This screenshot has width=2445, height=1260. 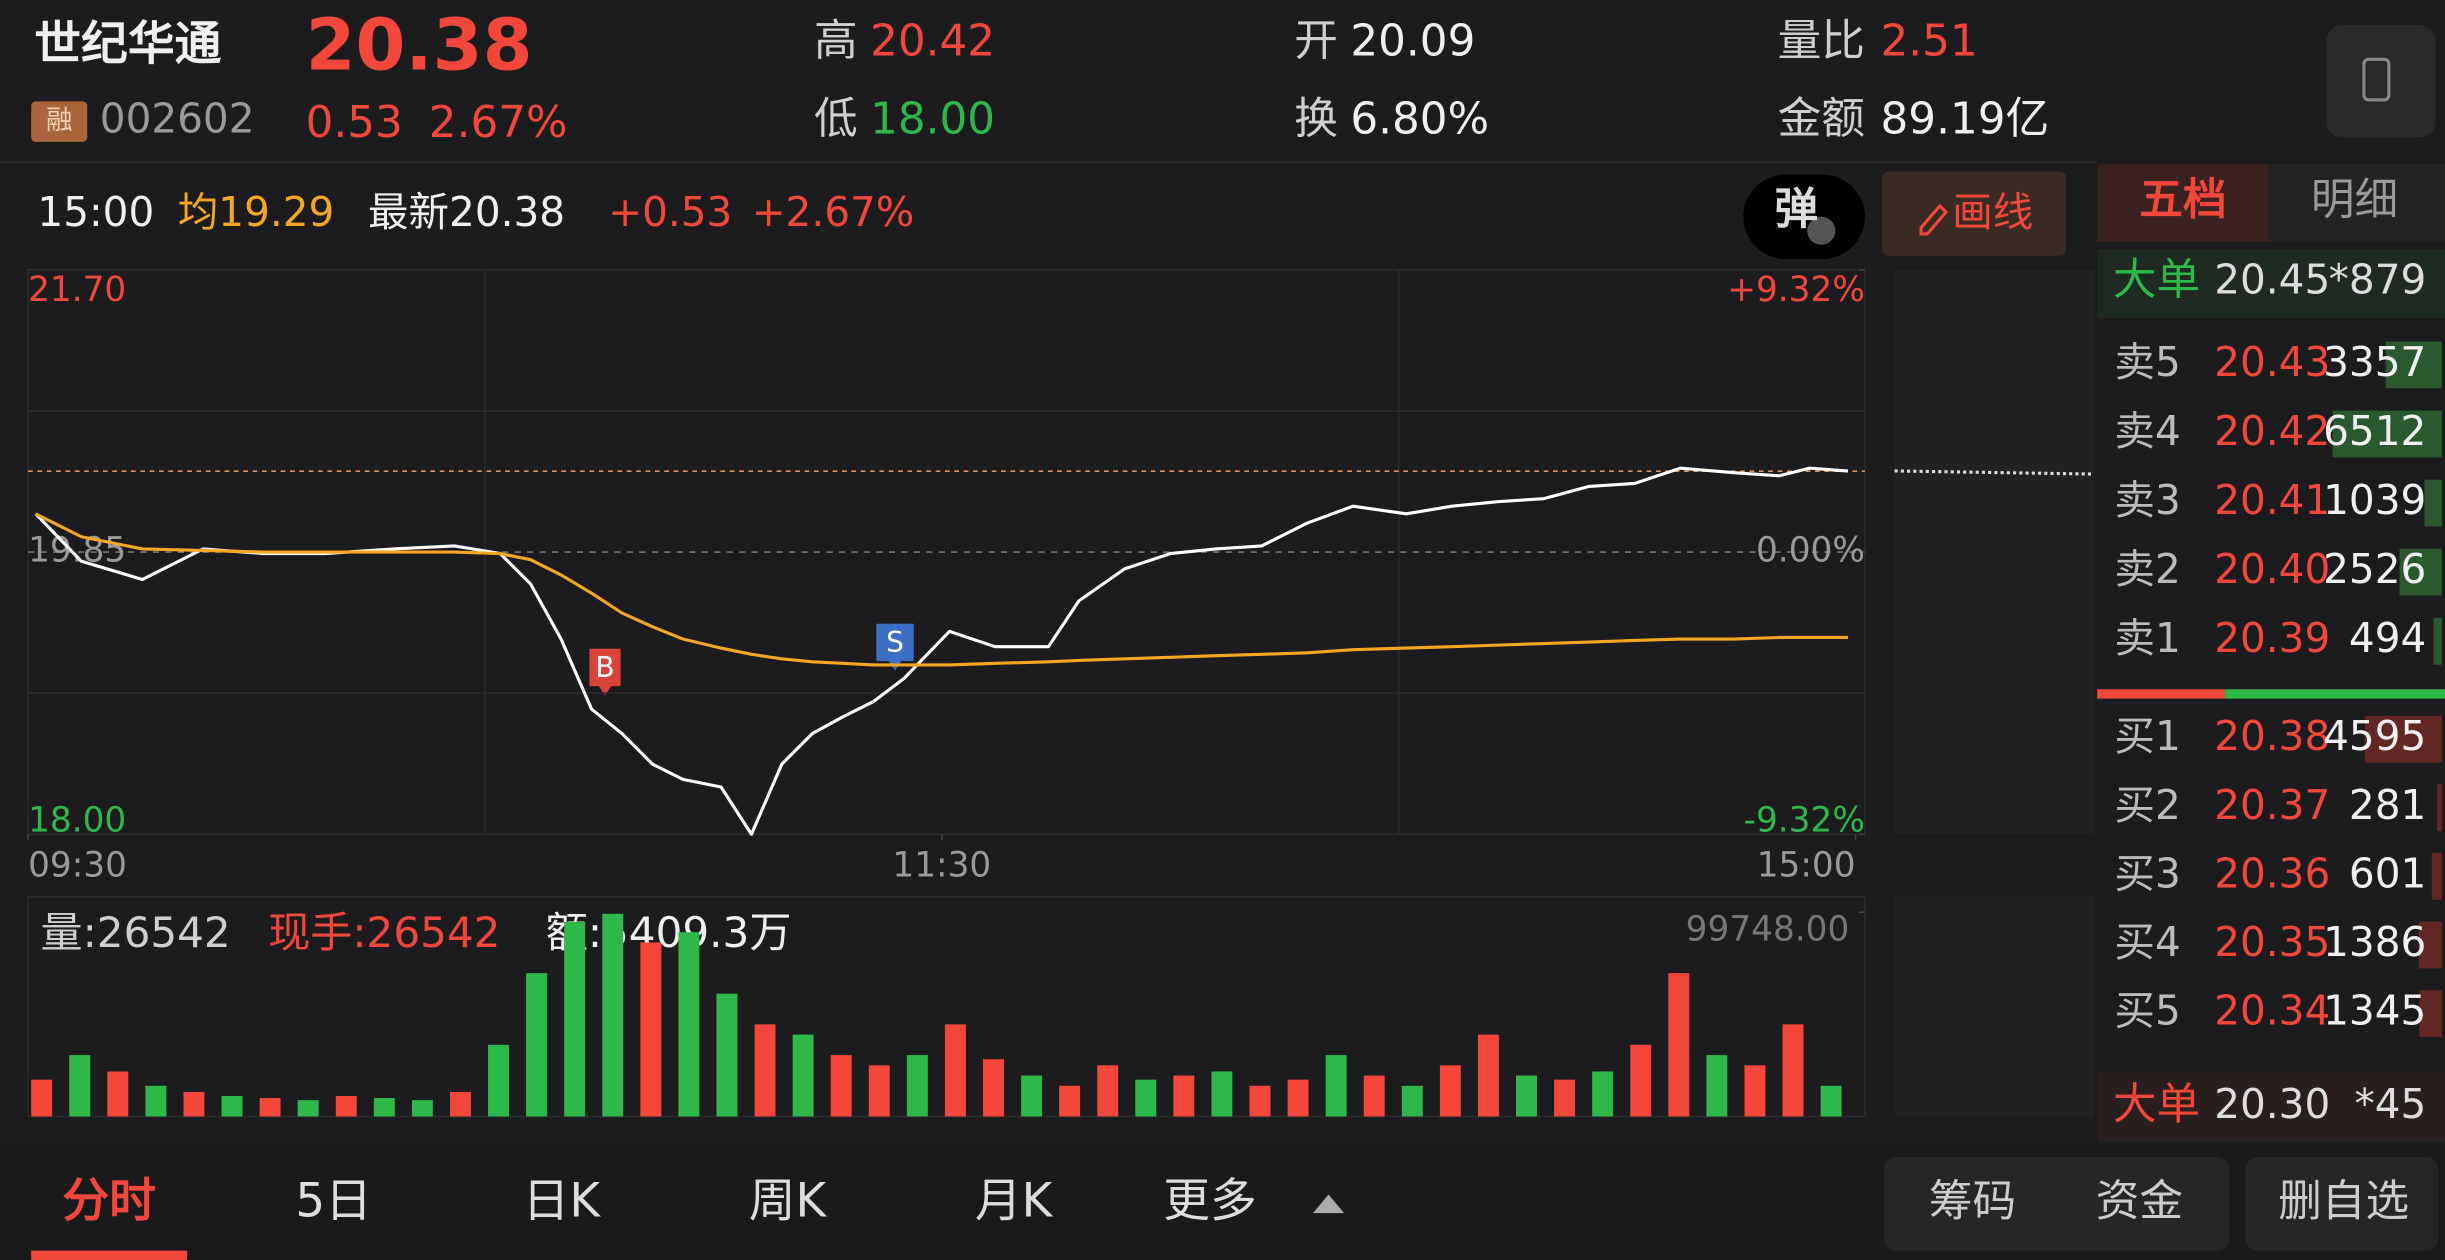 I want to click on stock-code: 002602, so click(x=177, y=119).